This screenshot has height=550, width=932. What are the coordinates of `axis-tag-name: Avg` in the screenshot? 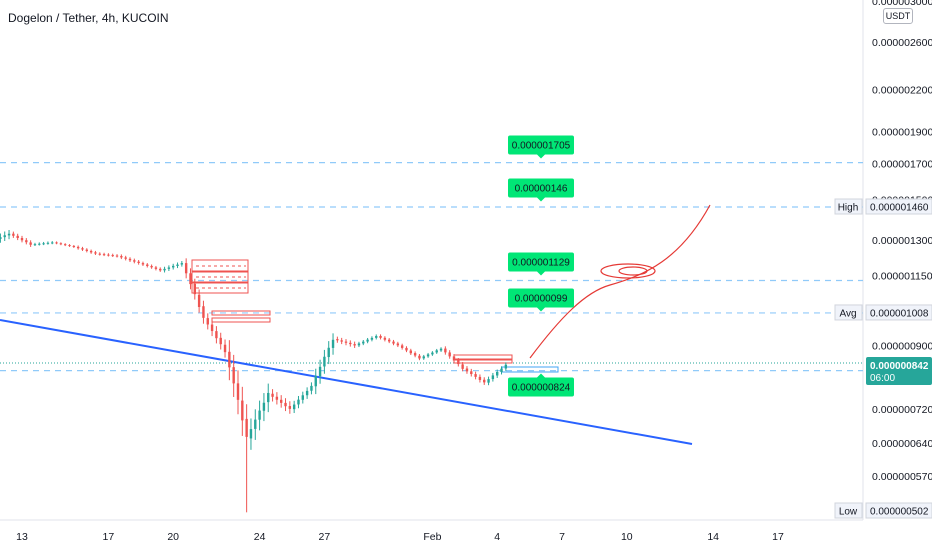 It's located at (847, 313).